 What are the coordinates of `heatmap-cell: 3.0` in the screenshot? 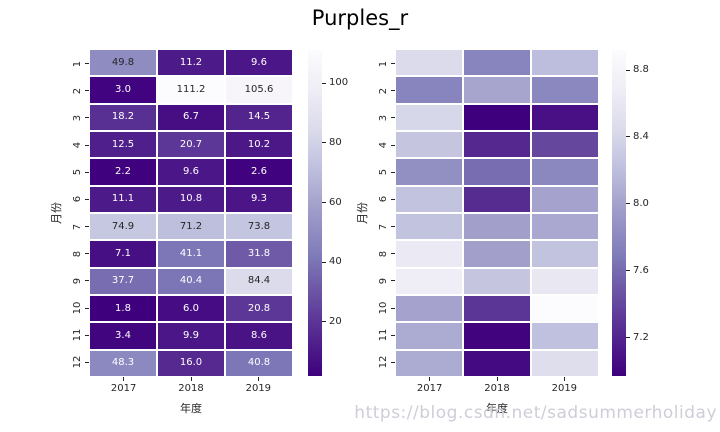 It's located at (123, 90).